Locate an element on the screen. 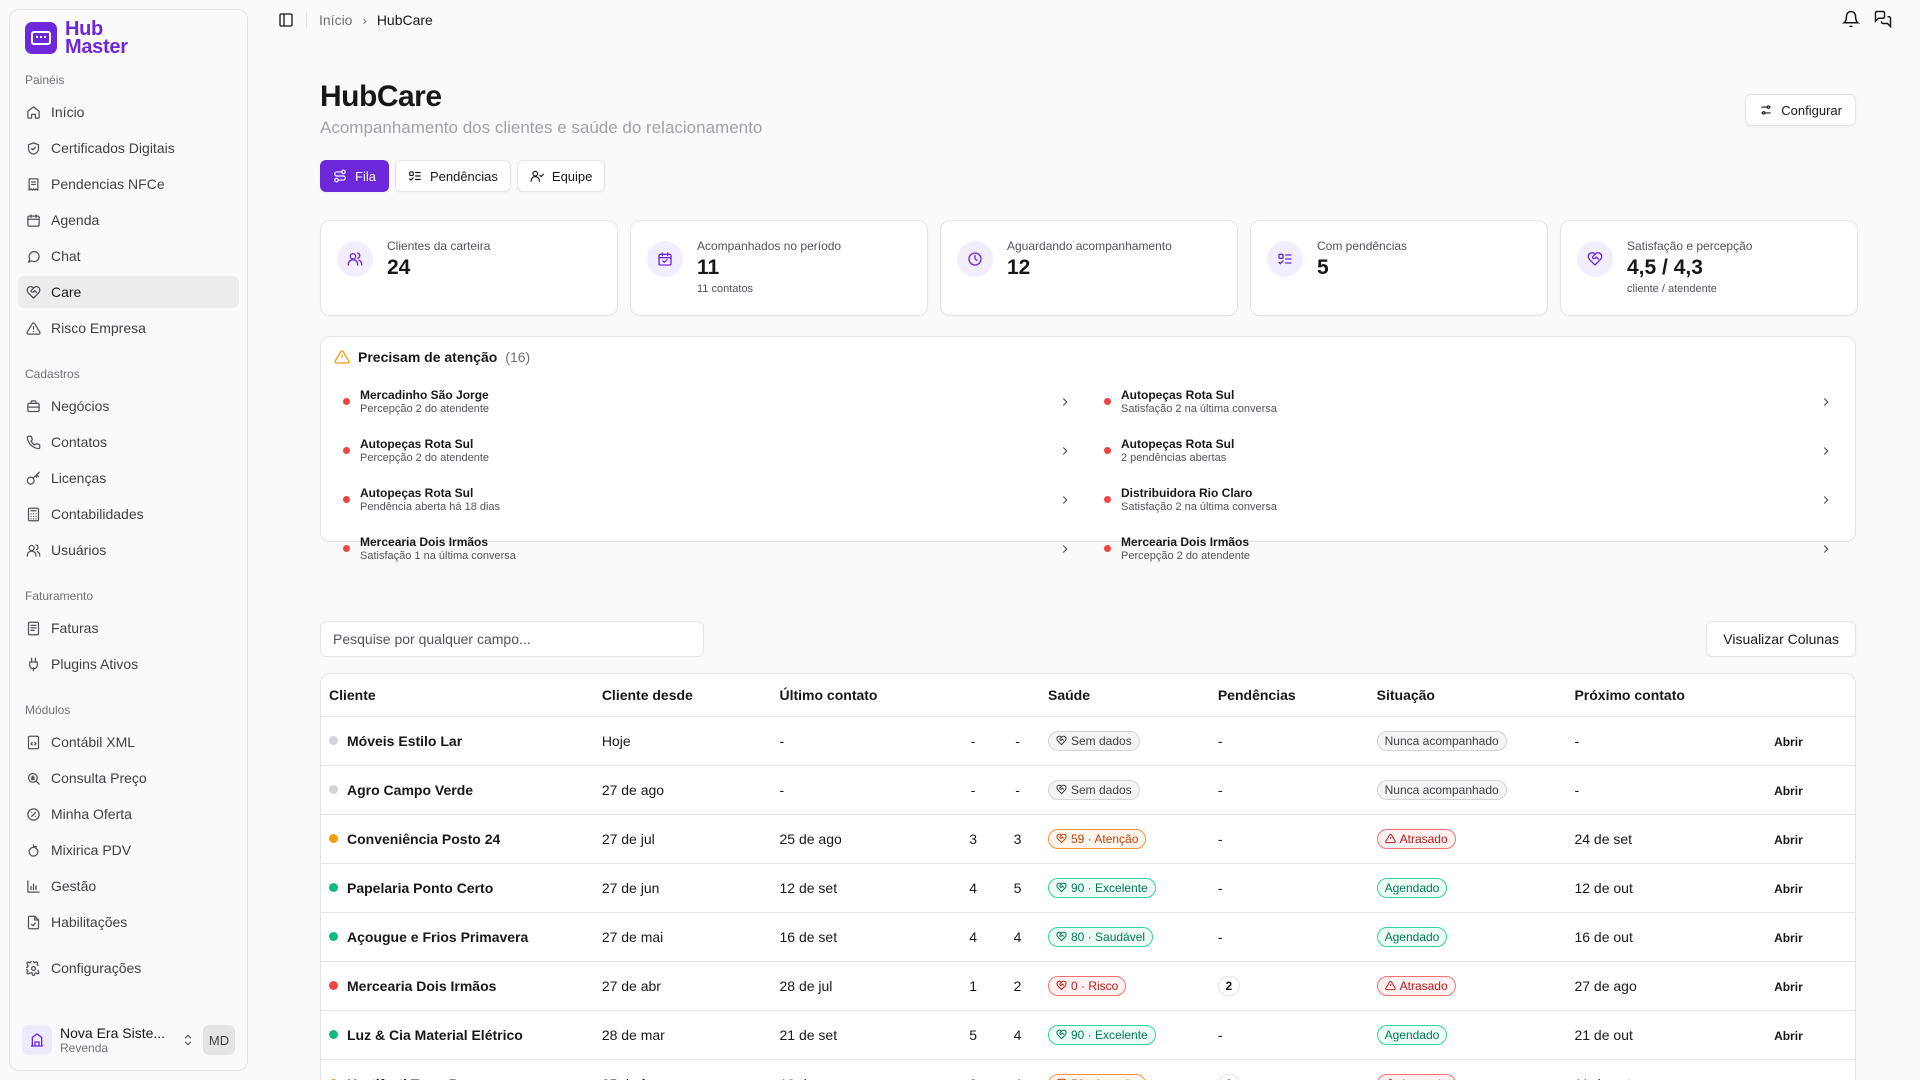  sidebar-item-label: Contábil XML is located at coordinates (93, 742).